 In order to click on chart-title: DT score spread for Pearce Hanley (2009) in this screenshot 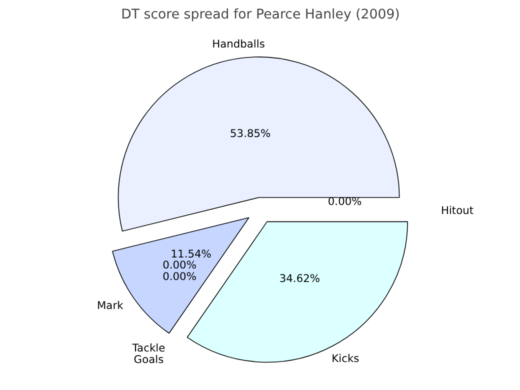, I will do `click(260, 15)`.